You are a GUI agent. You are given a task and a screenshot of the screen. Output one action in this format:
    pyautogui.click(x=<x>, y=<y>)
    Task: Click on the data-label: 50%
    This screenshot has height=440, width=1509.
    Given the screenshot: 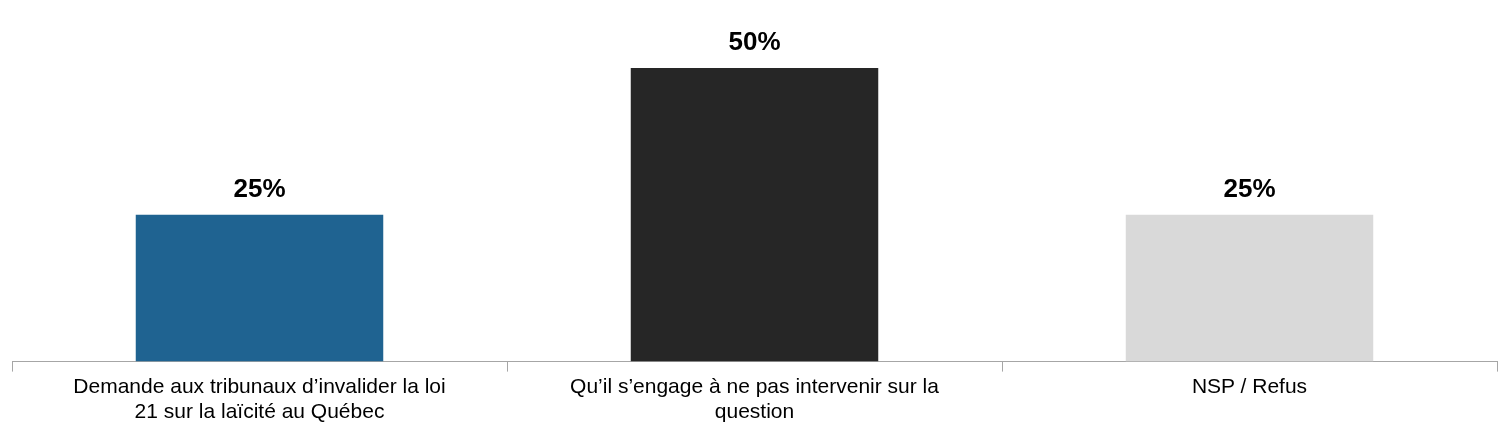 What is the action you would take?
    pyautogui.click(x=754, y=41)
    